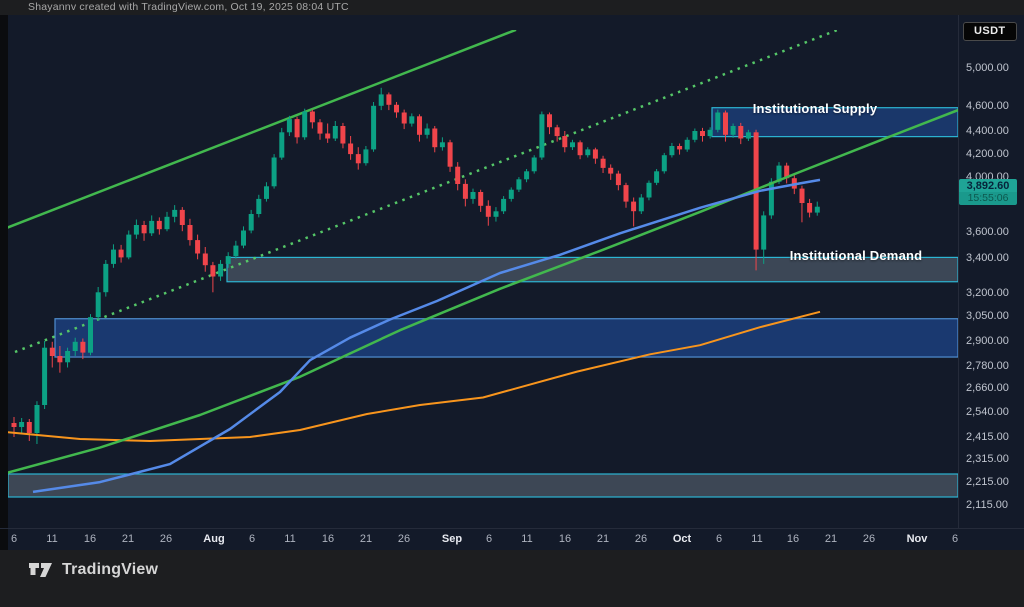 The image size is (1024, 607). What do you see at coordinates (988, 198) in the screenshot?
I see `bar-close-countdown: 15:55:06` at bounding box center [988, 198].